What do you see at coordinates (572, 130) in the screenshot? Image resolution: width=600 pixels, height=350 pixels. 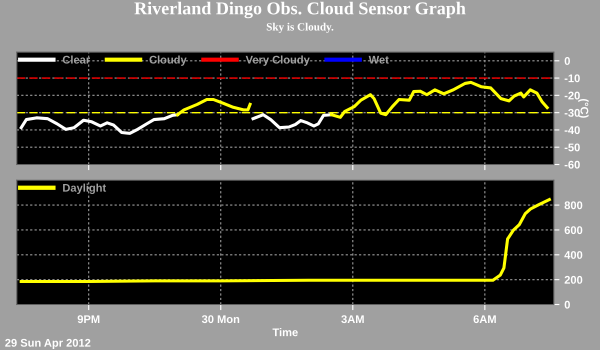 I see `y-tick-label: -40` at bounding box center [572, 130].